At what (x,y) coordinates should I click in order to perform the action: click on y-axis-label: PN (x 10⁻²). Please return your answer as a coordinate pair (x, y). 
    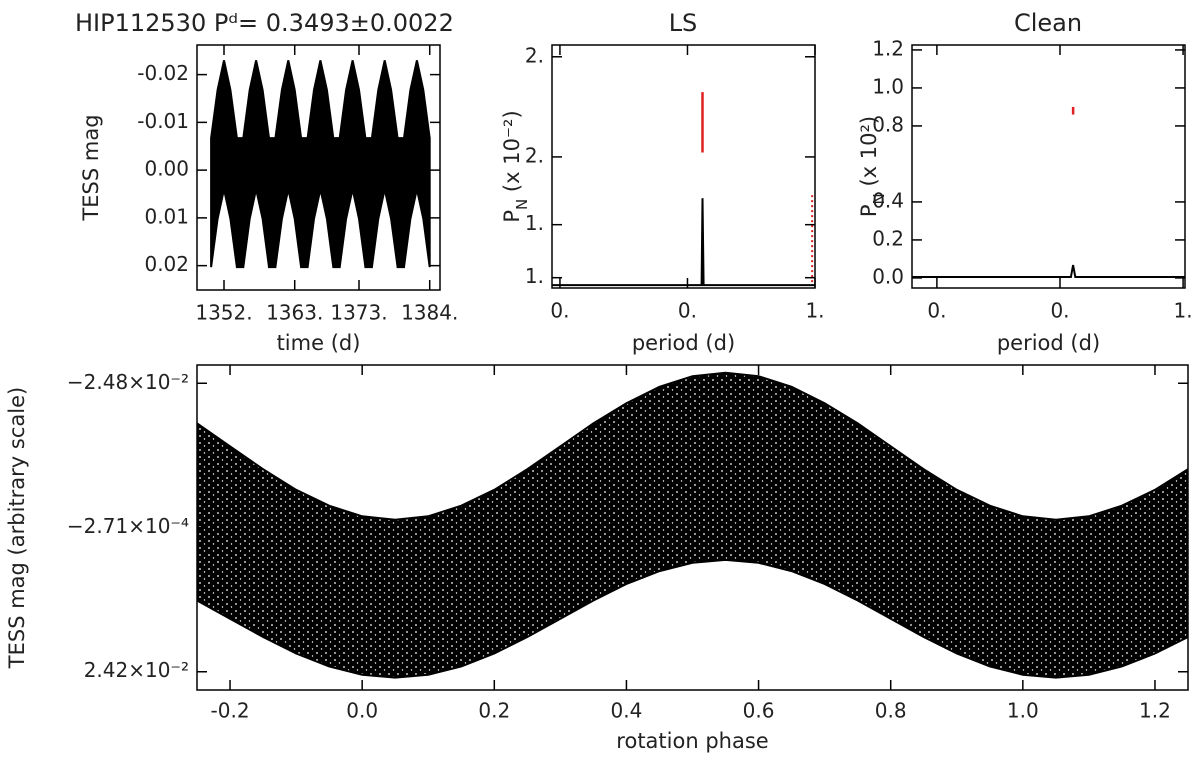
    Looking at the image, I should click on (515, 166).